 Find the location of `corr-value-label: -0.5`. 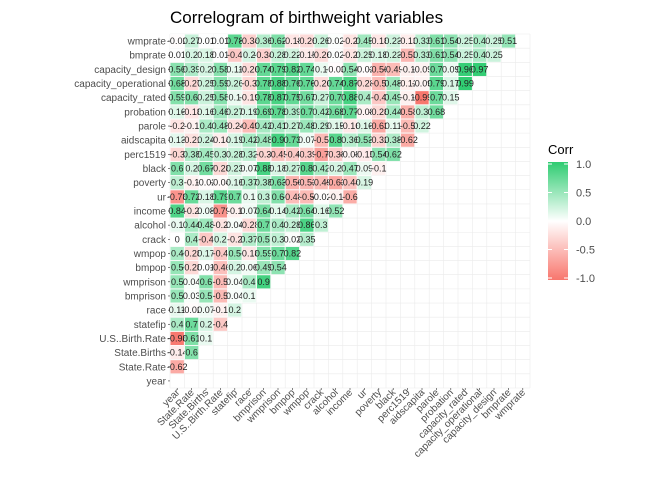

corr-value-label: -0.5 is located at coordinates (307, 197).